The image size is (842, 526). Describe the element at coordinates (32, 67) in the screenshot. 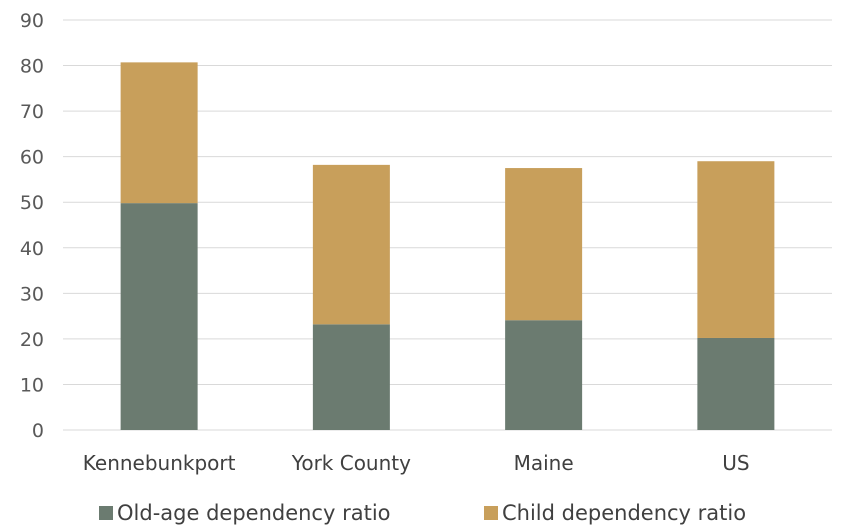

I see `y-tick-label: 80` at that location.